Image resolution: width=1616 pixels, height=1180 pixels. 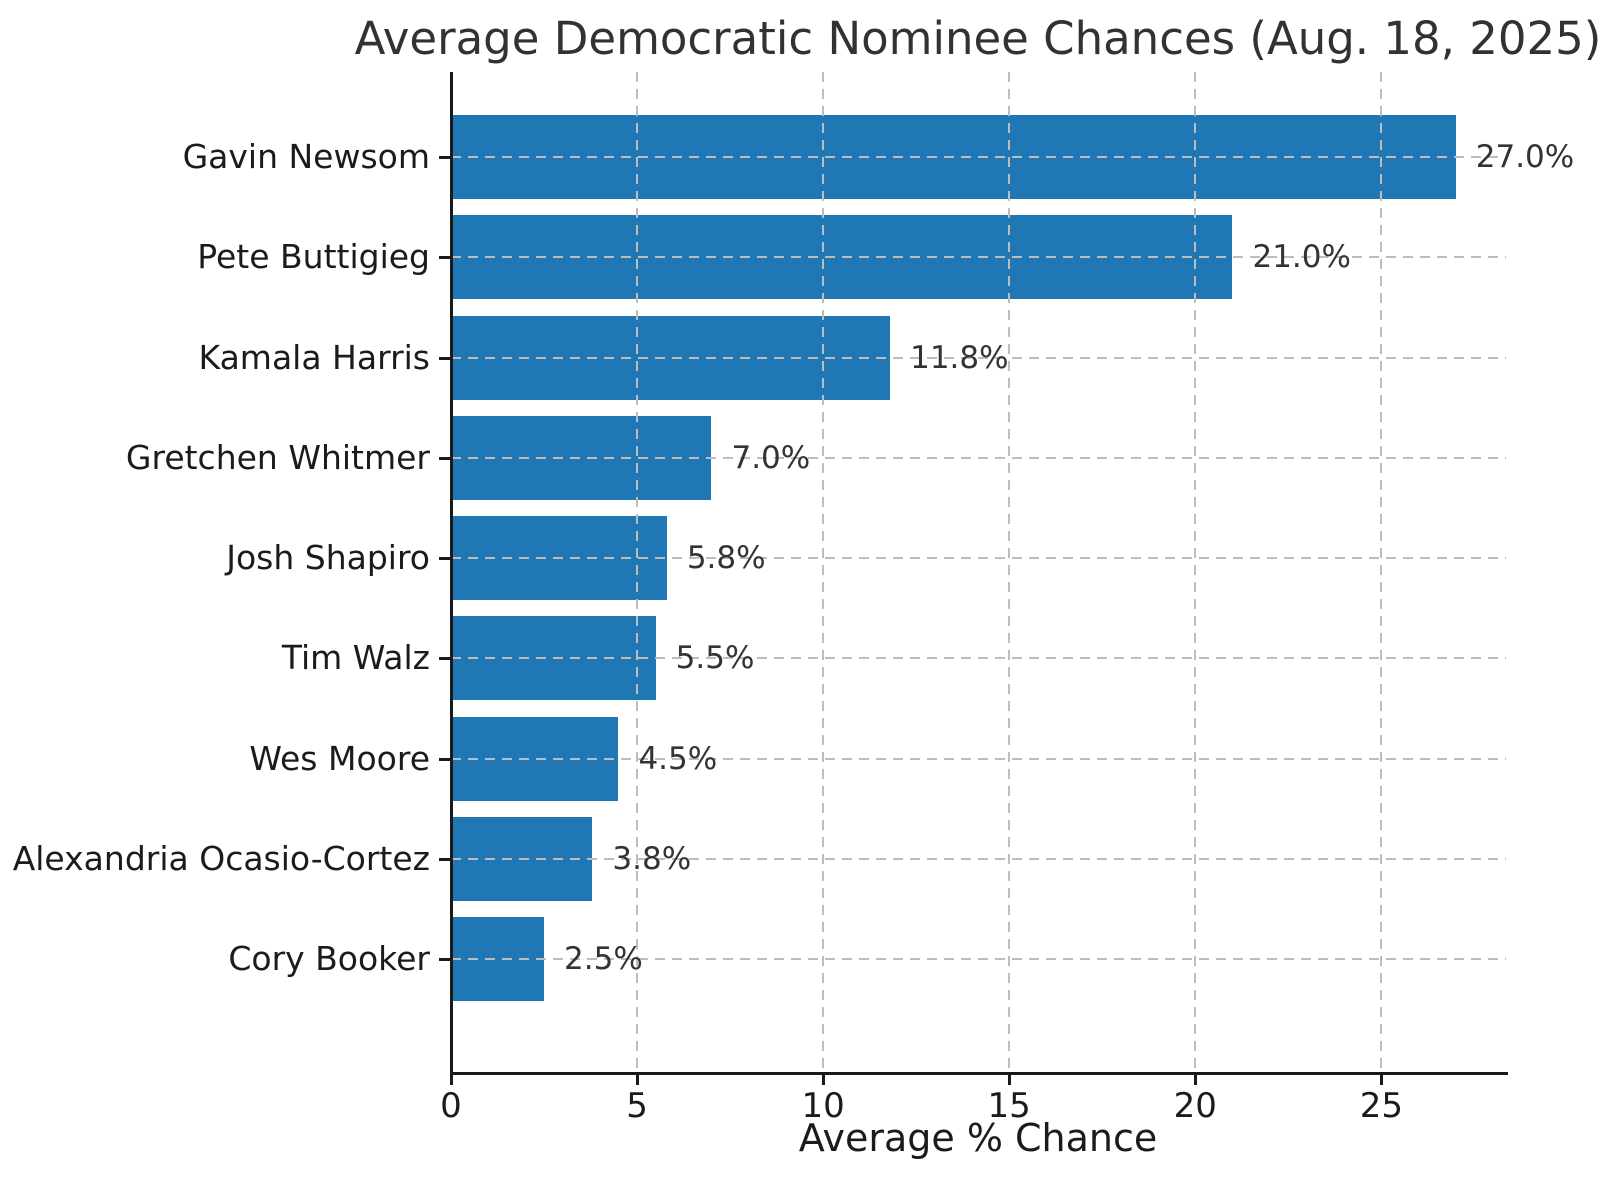 I want to click on category-label: Kamala Harris, so click(x=314, y=357).